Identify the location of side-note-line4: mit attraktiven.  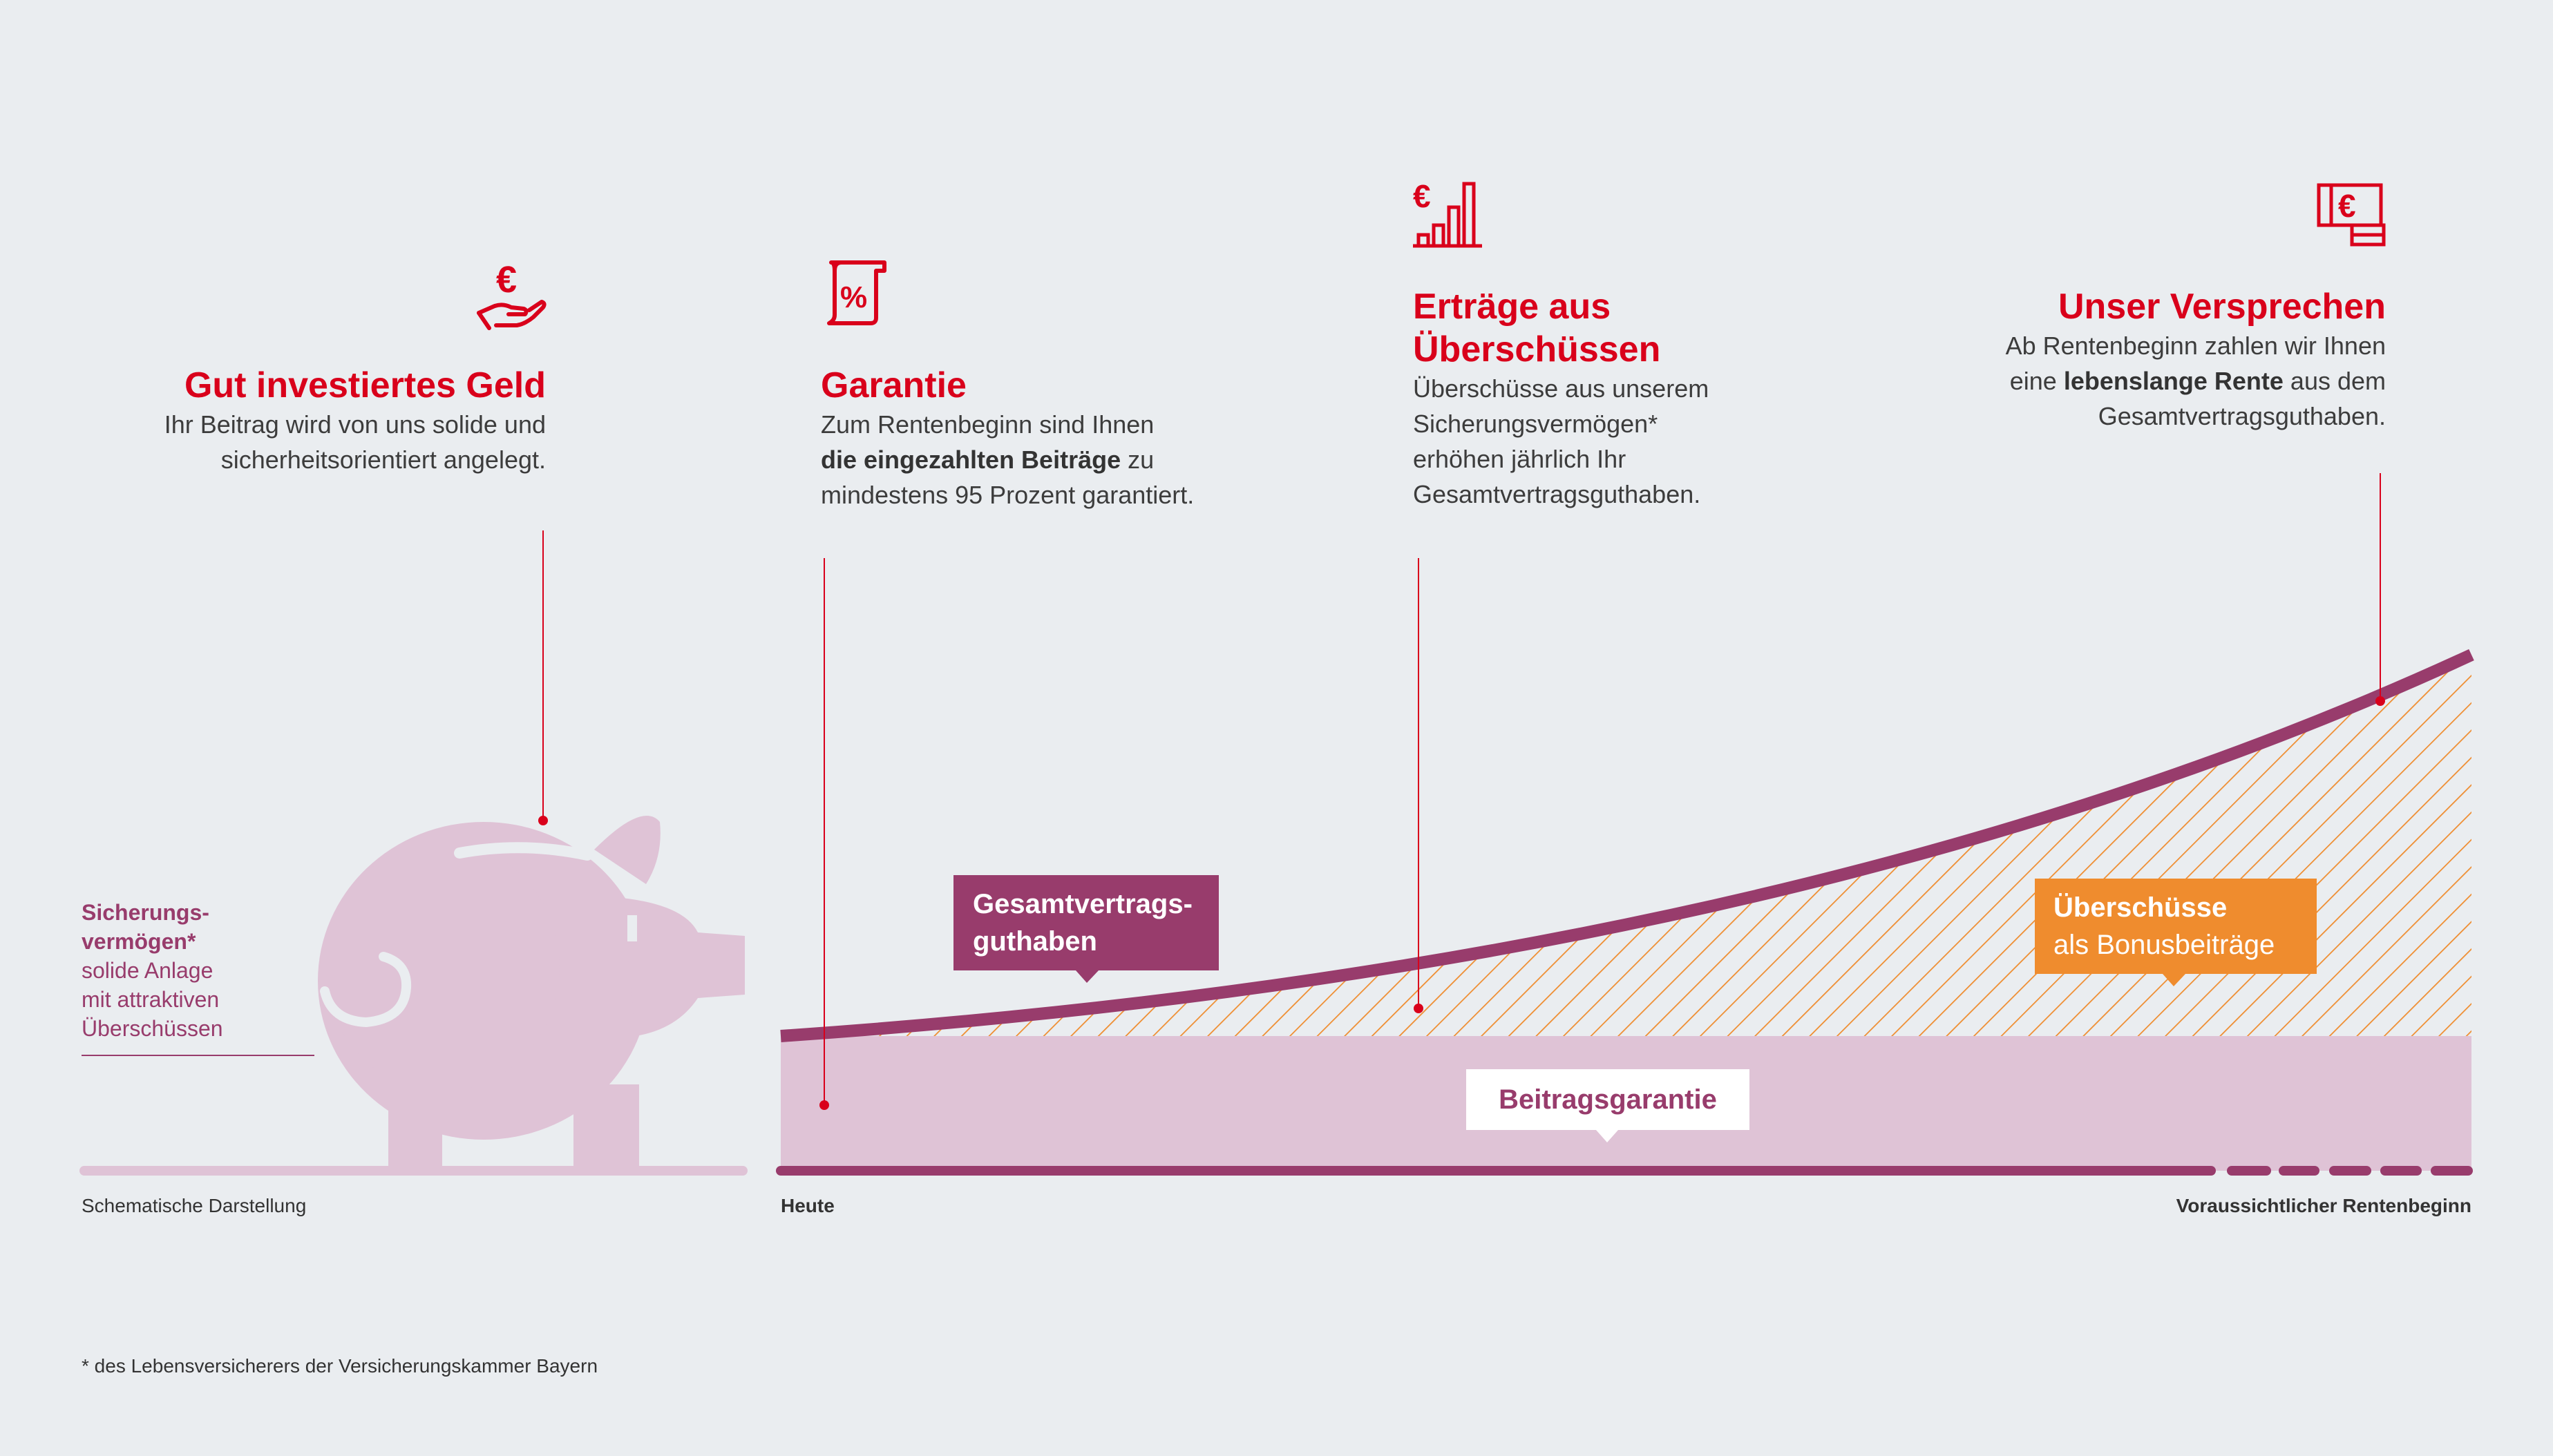
(151, 999).